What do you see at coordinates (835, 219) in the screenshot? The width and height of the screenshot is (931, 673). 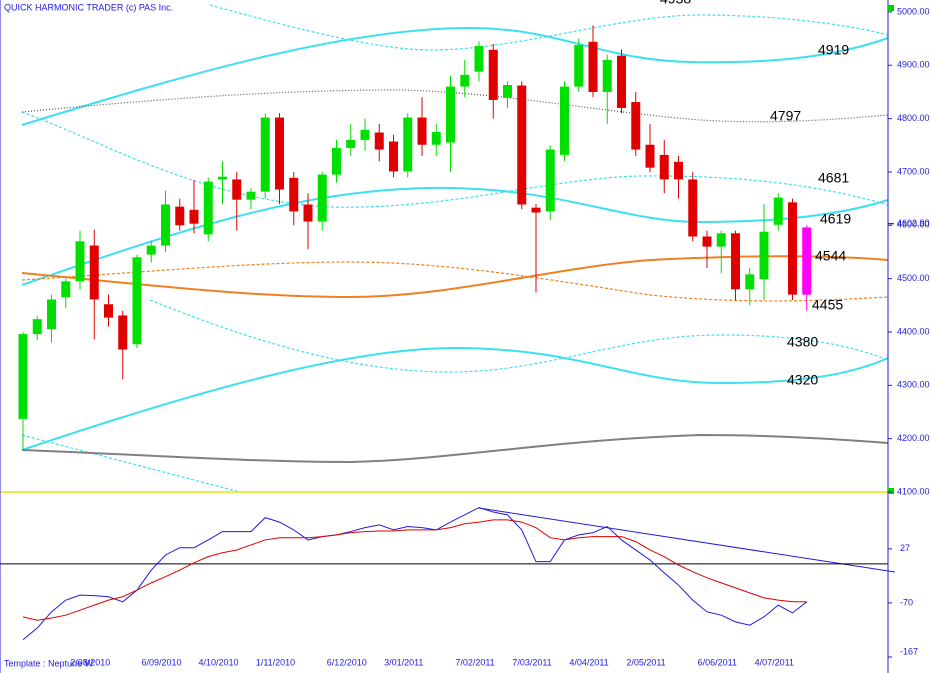 I see `annotation: 4619` at bounding box center [835, 219].